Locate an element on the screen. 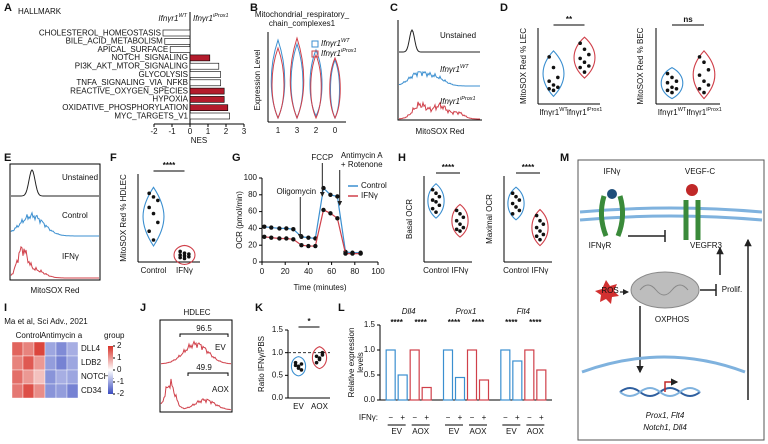  annotation: + Rotenone is located at coordinates (362, 164).